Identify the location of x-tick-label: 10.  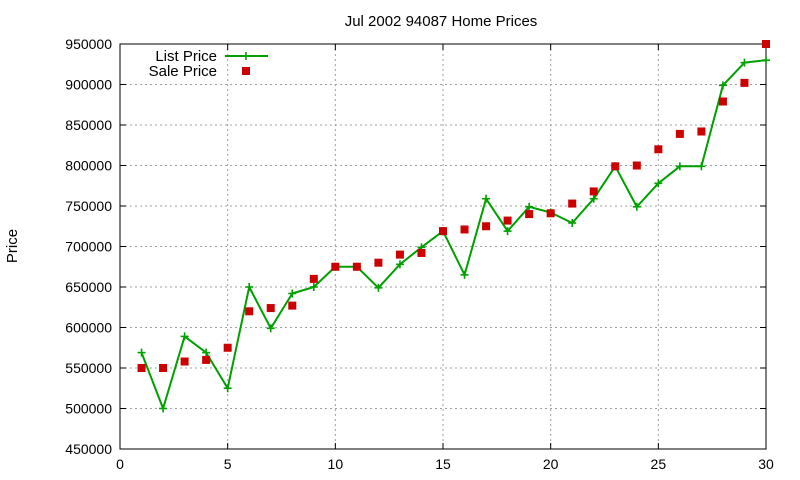
(336, 464).